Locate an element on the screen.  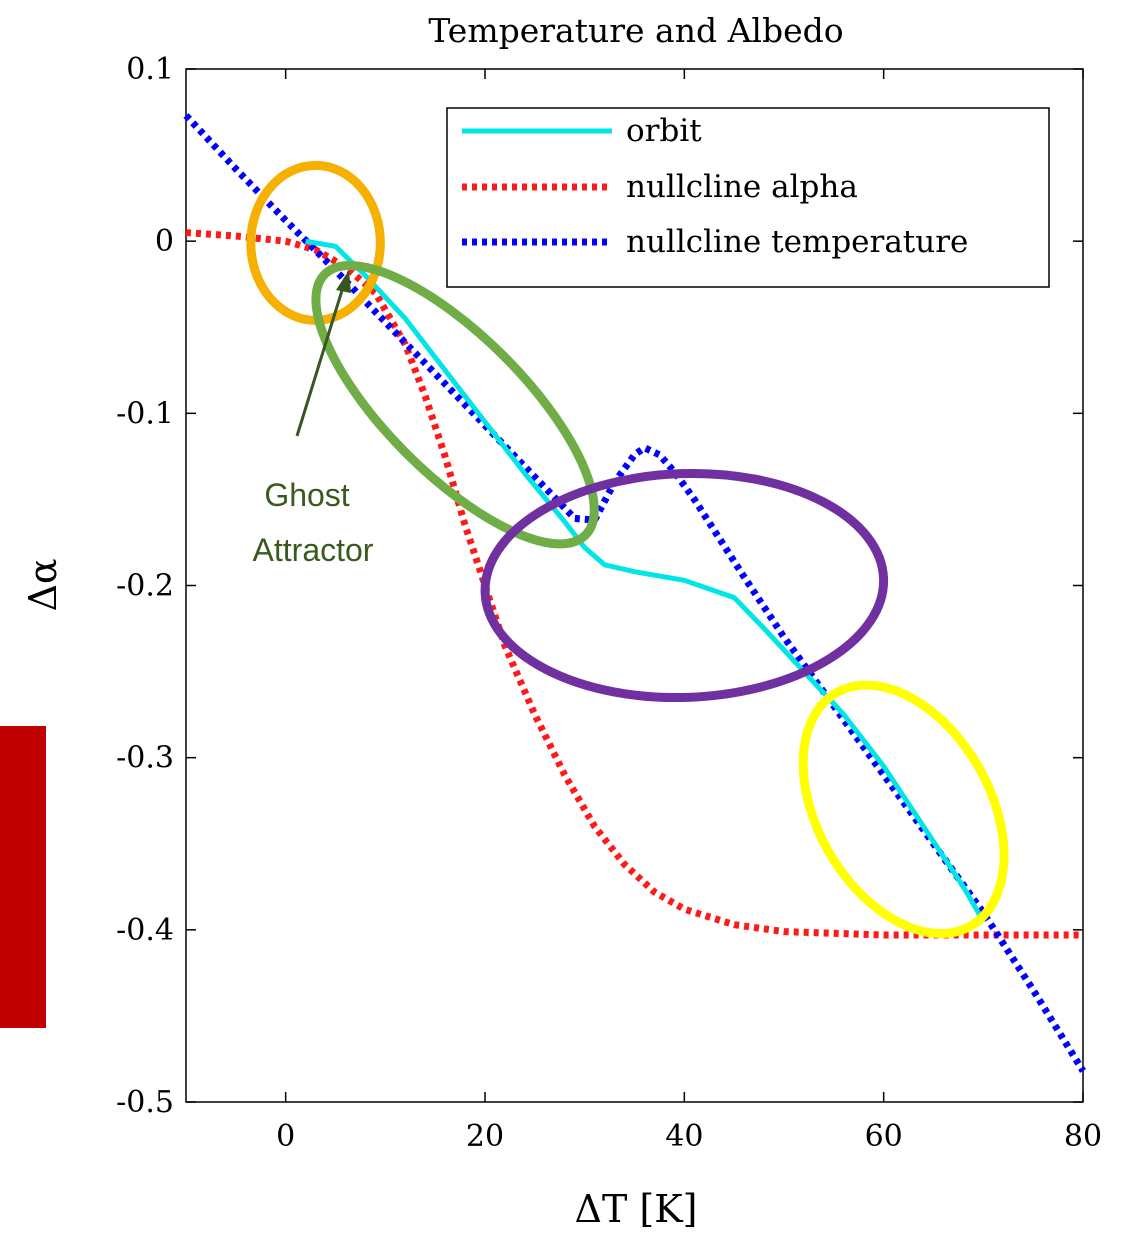
y-tick-label: -0.5 is located at coordinates (145, 1102).